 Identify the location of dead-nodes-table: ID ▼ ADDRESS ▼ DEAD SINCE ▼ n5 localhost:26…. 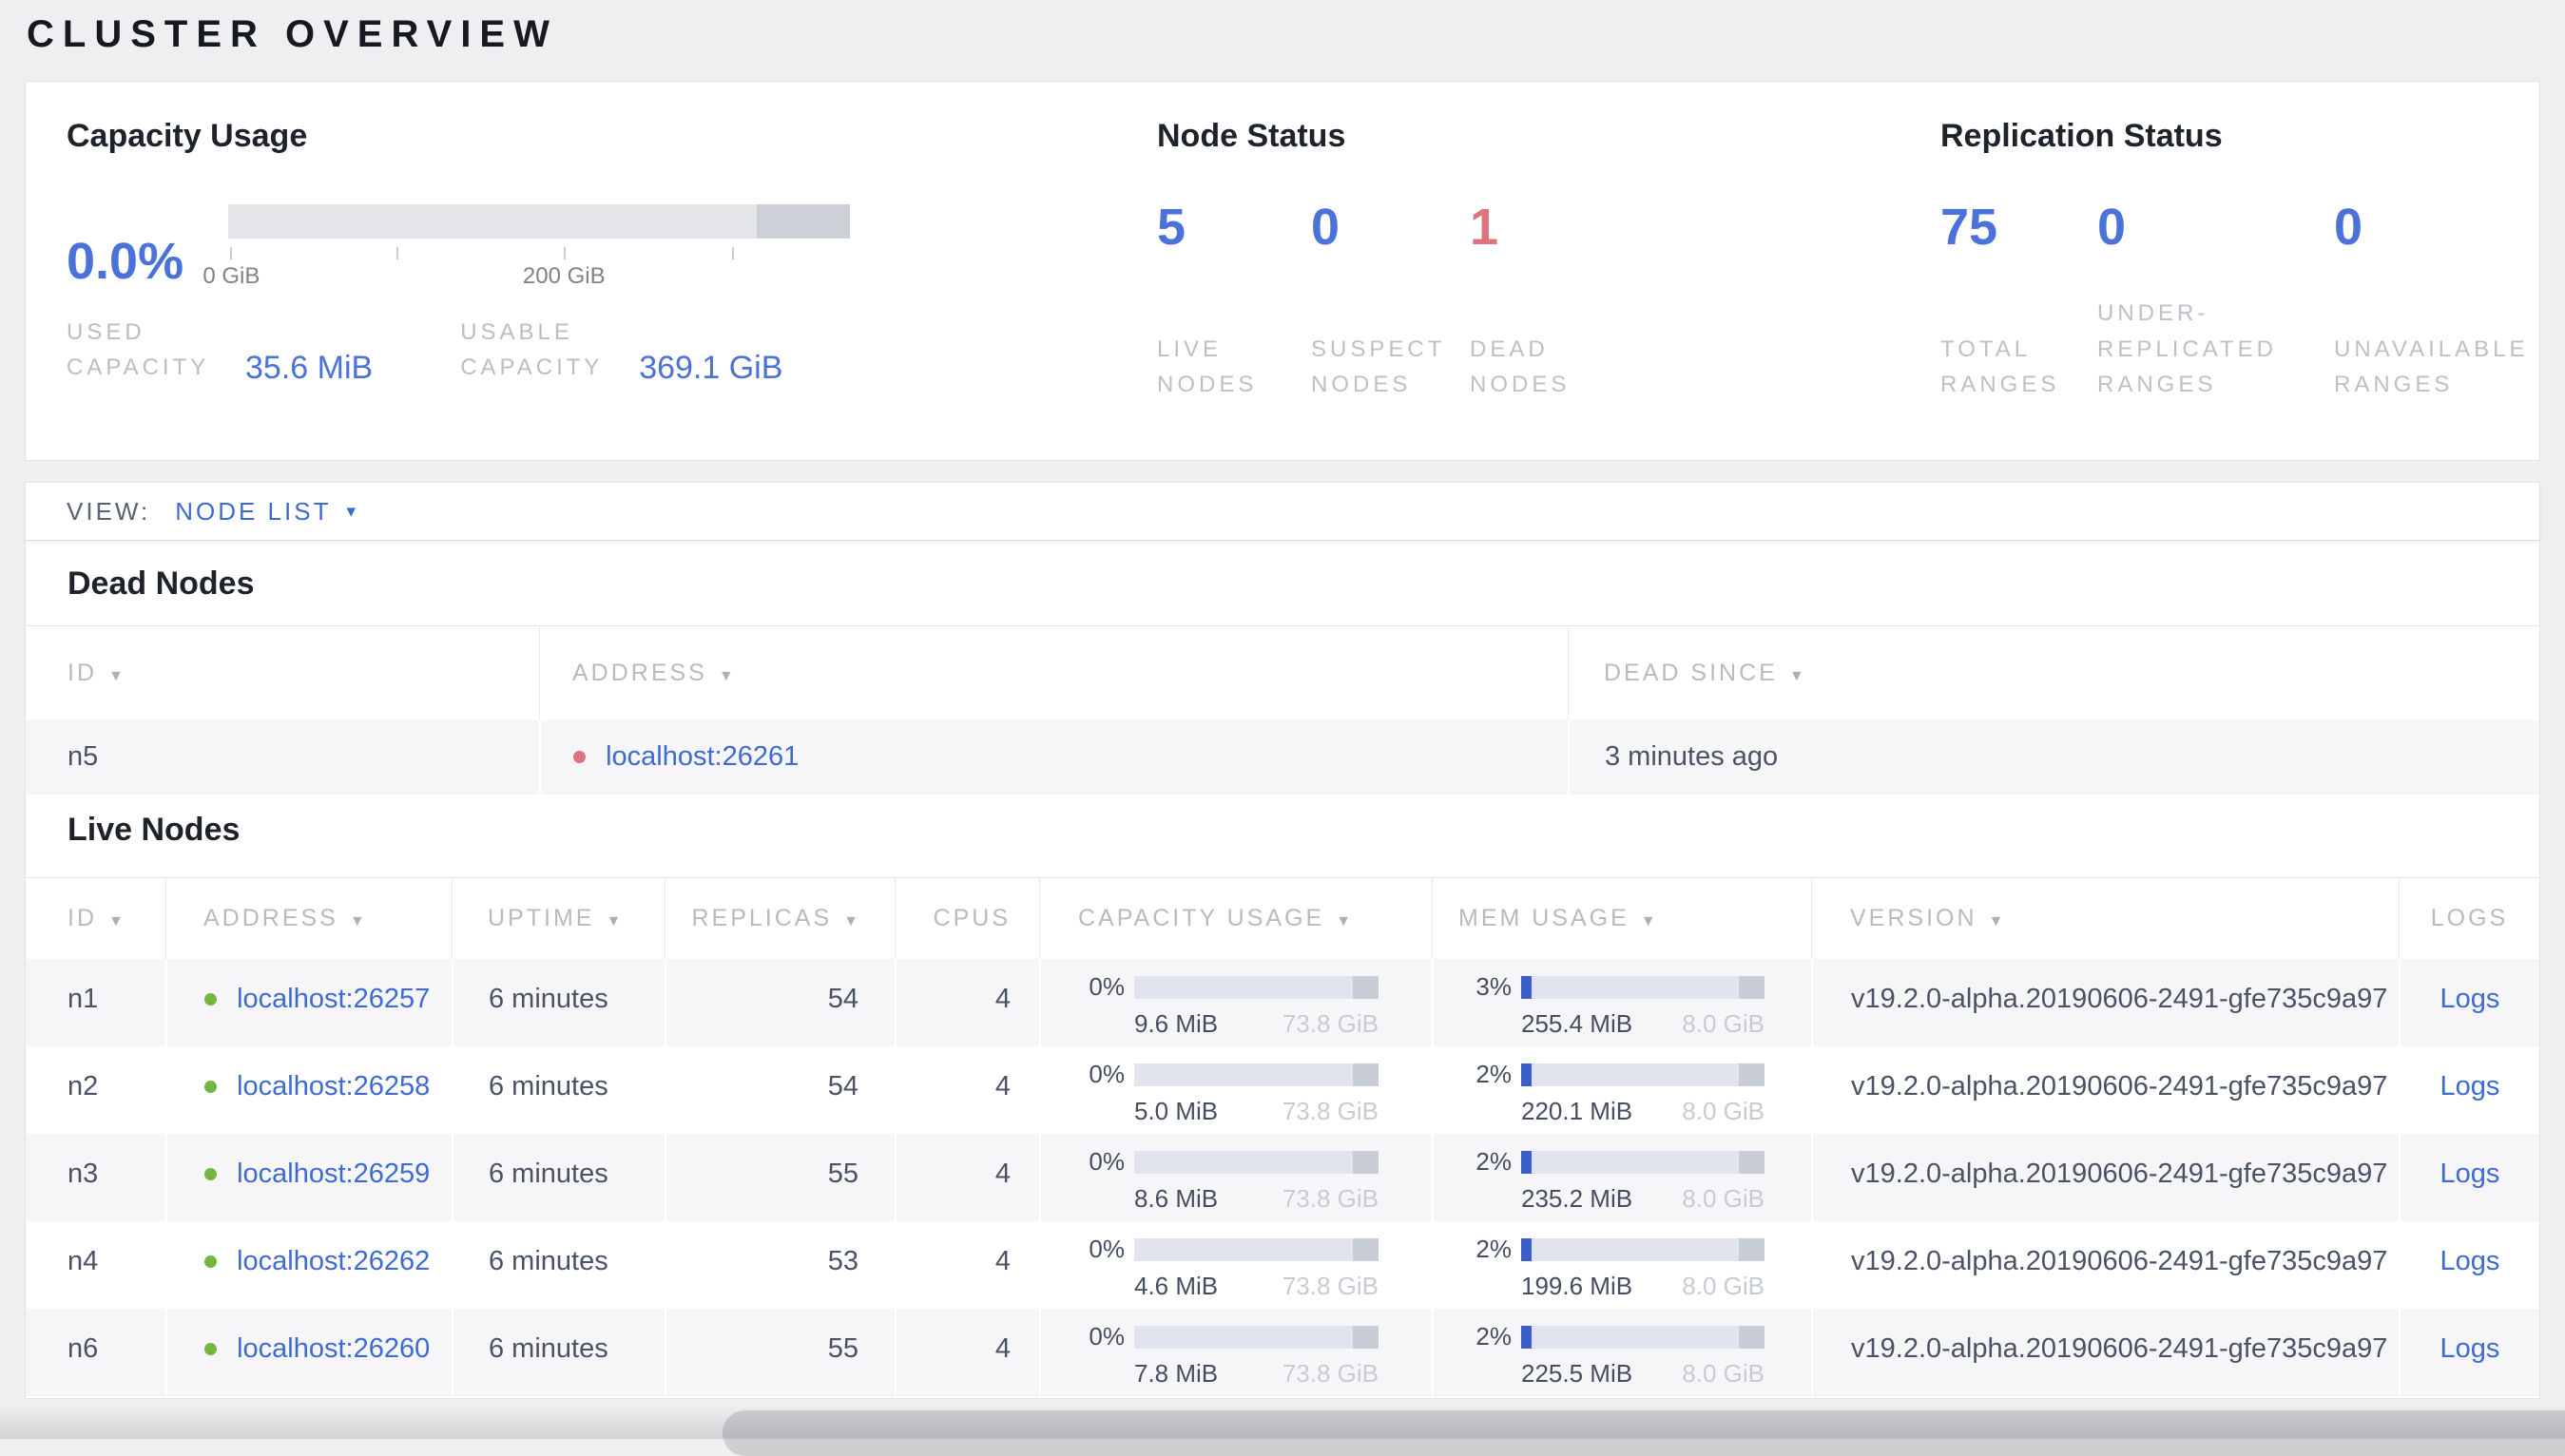
(1282, 710).